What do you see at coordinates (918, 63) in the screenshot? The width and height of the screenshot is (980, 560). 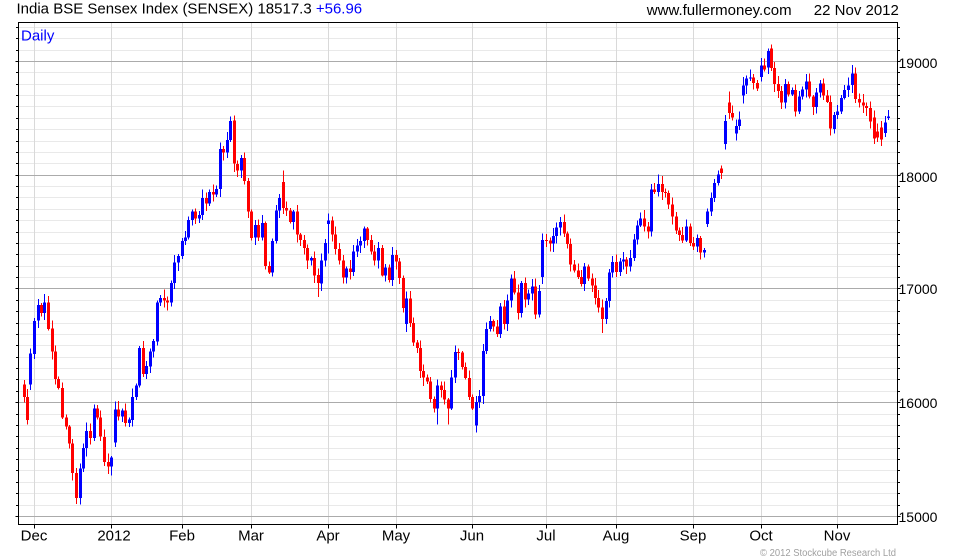 I see `svg-text: 19000` at bounding box center [918, 63].